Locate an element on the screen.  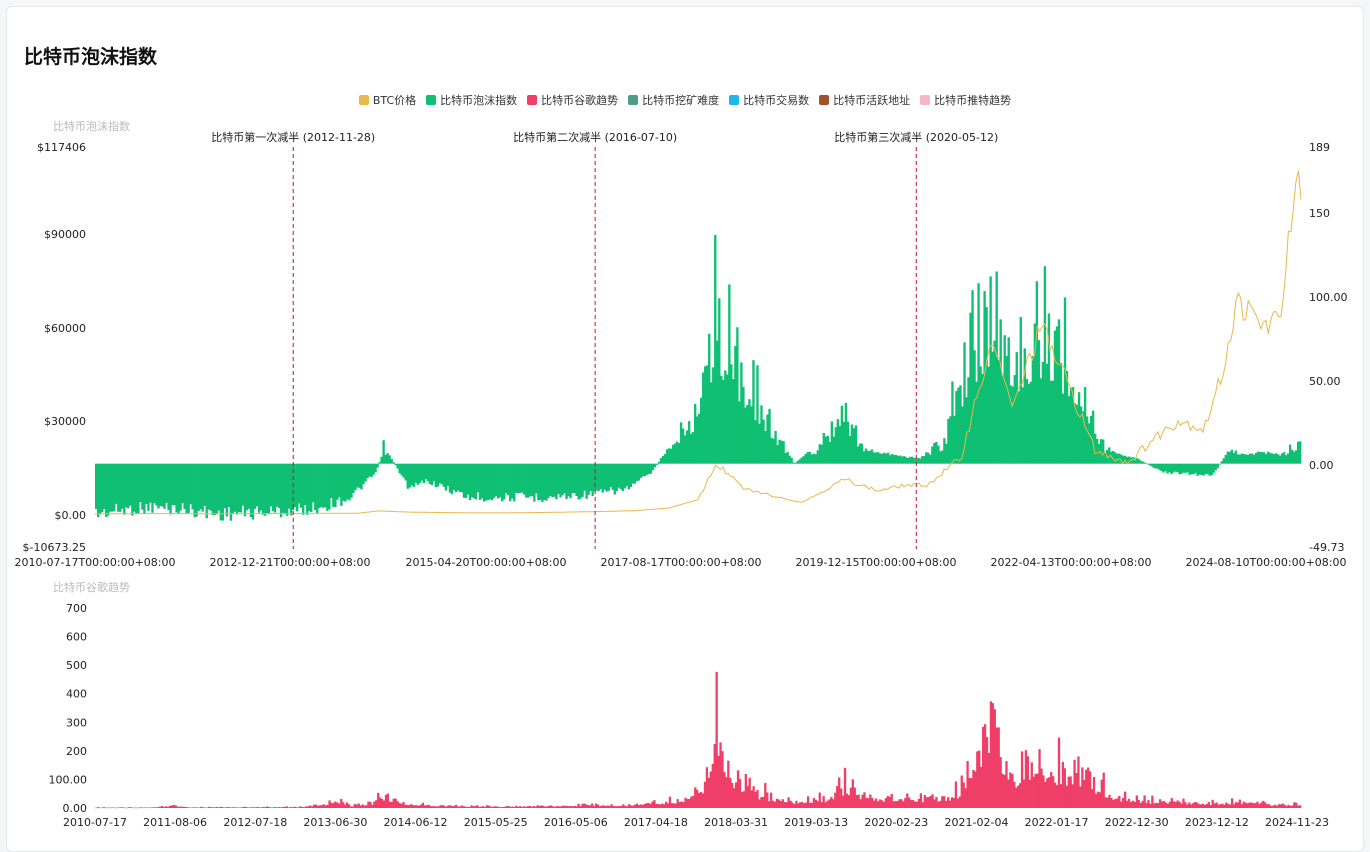
legend-item: 比特币挖矿难度 is located at coordinates (673, 100).